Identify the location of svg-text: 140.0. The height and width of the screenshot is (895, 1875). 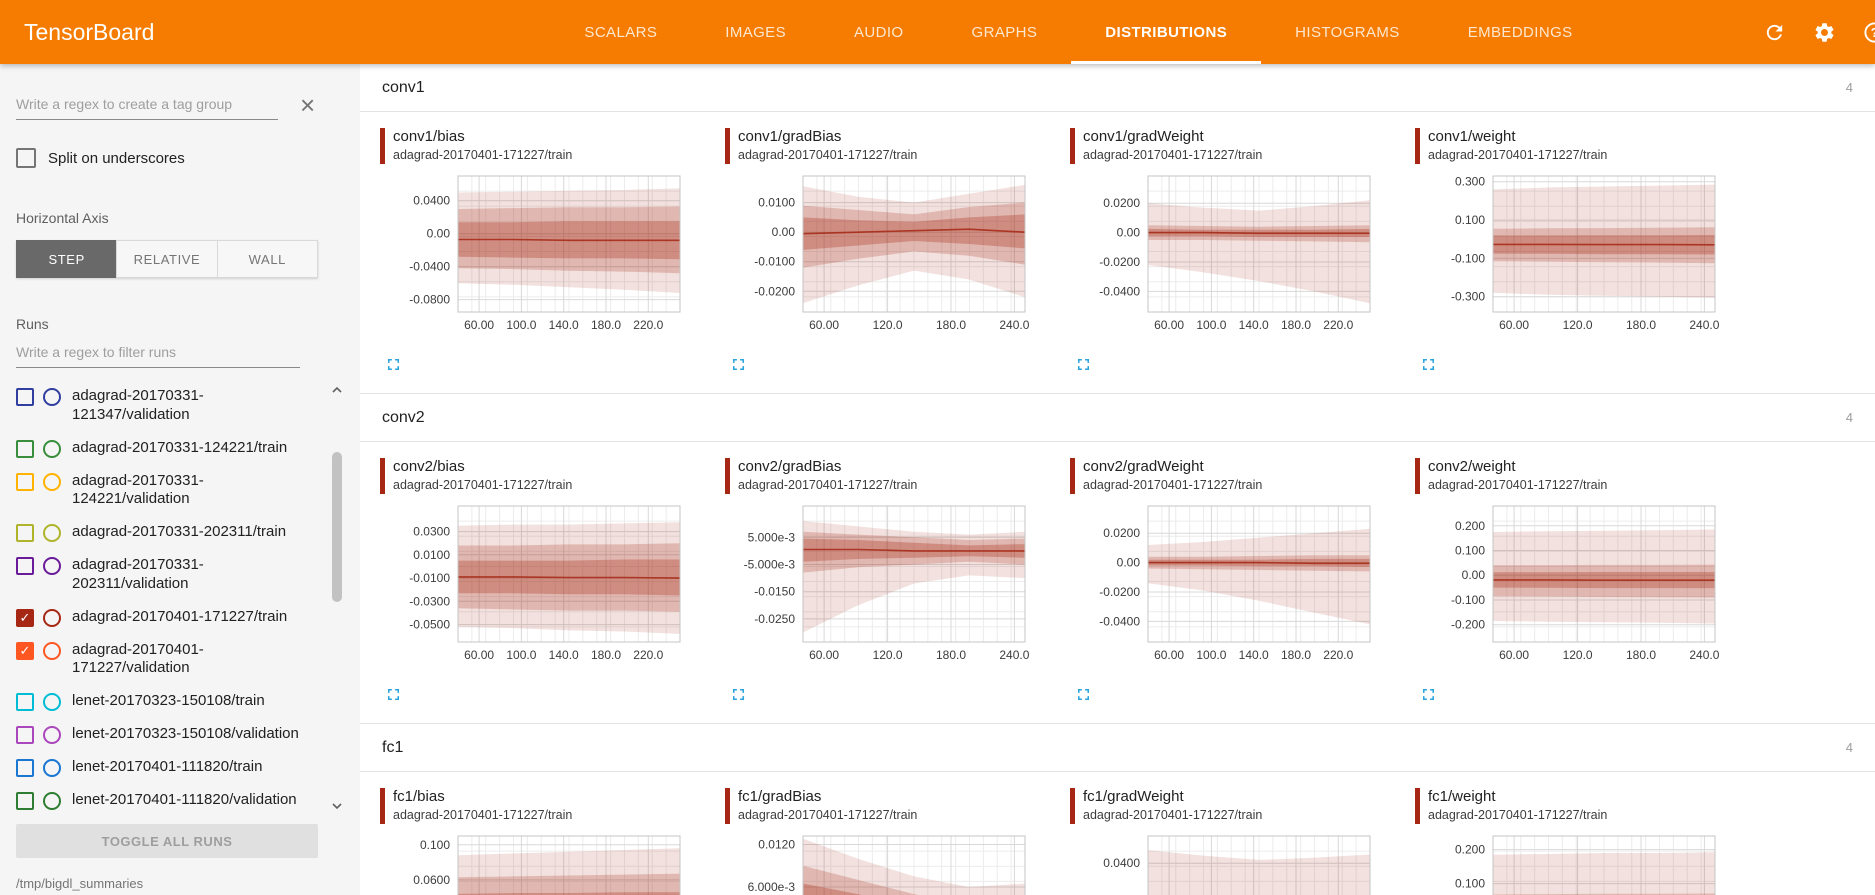
(1254, 325).